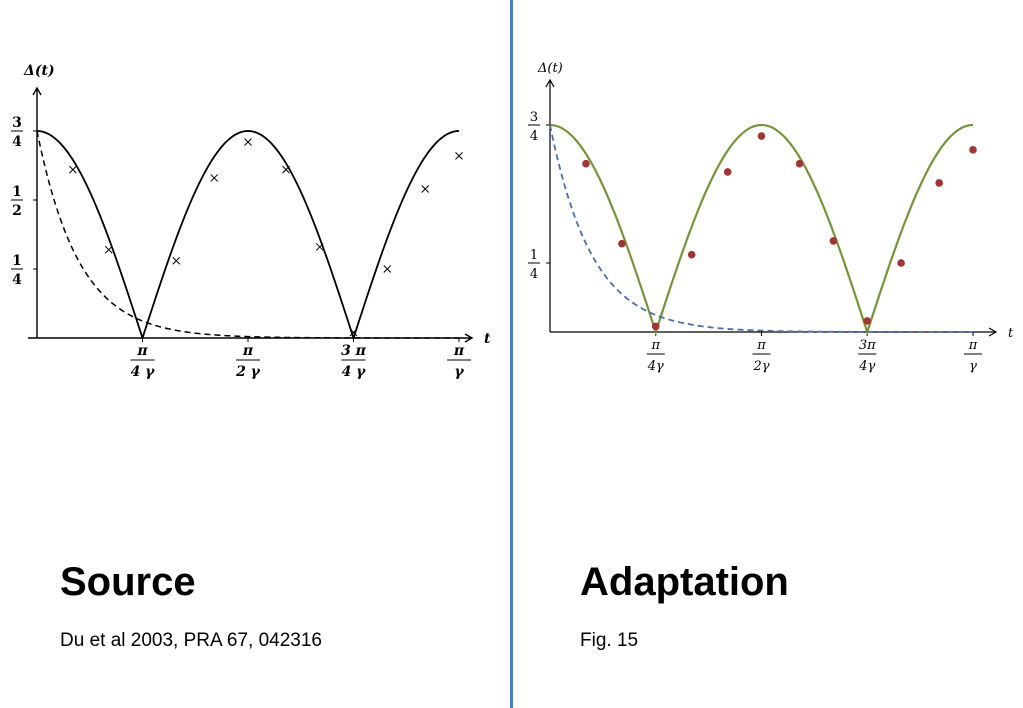 The width and height of the screenshot is (1023, 708). Describe the element at coordinates (867, 345) in the screenshot. I see `x-tick-numerator: 3π` at that location.